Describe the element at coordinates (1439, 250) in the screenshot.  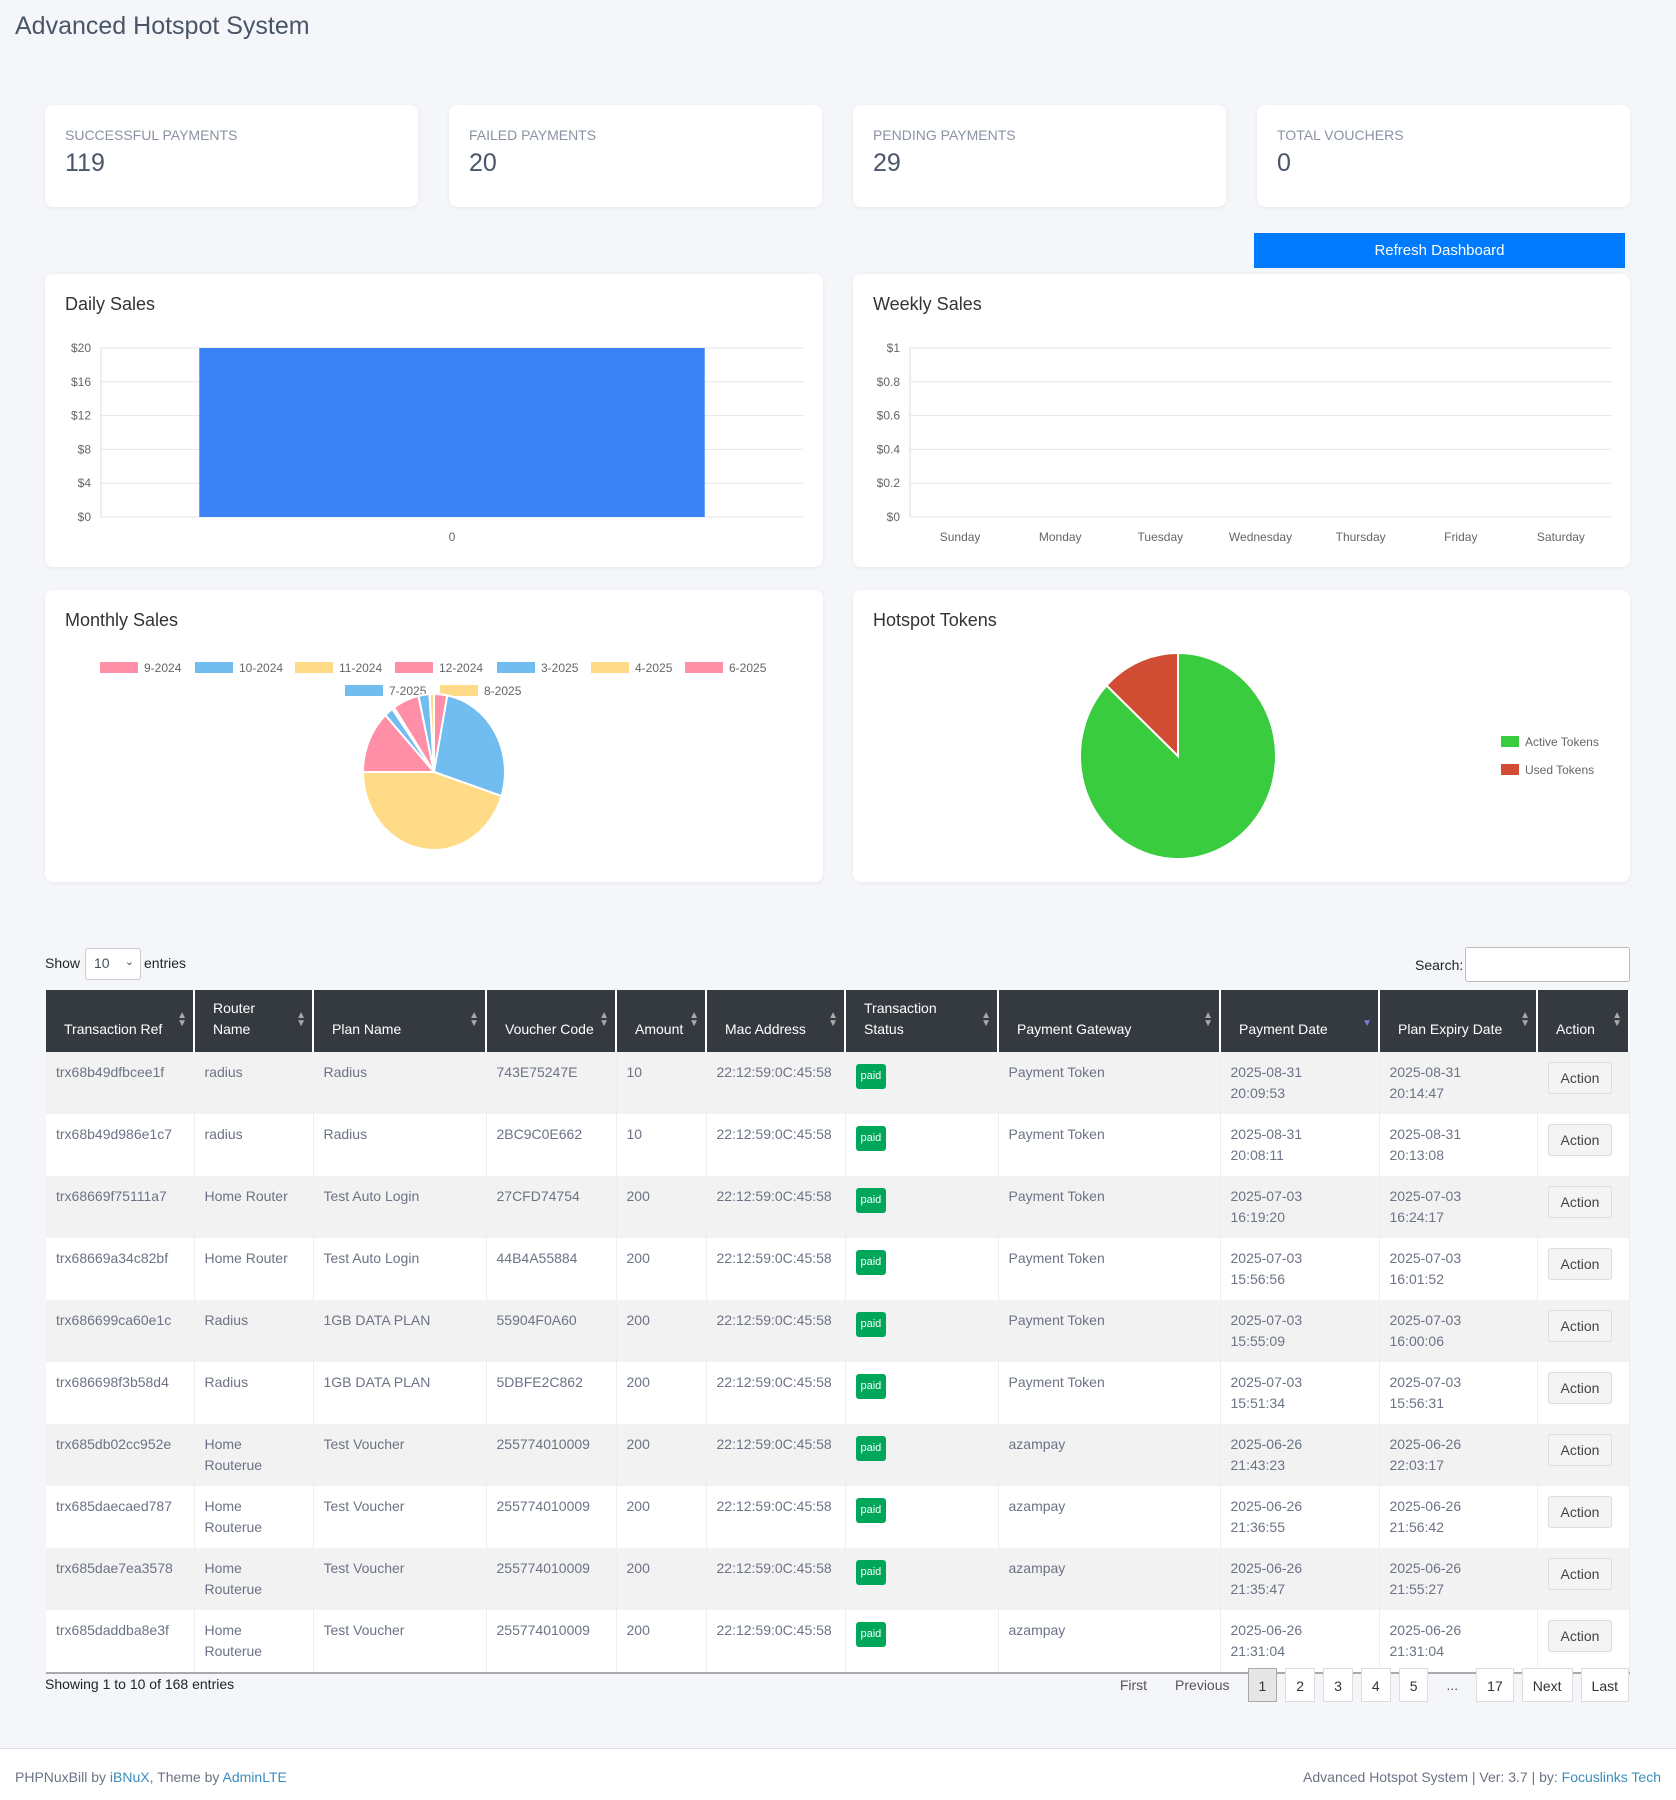
I see `refresh-dashboard-button: Refresh Dashboard` at that location.